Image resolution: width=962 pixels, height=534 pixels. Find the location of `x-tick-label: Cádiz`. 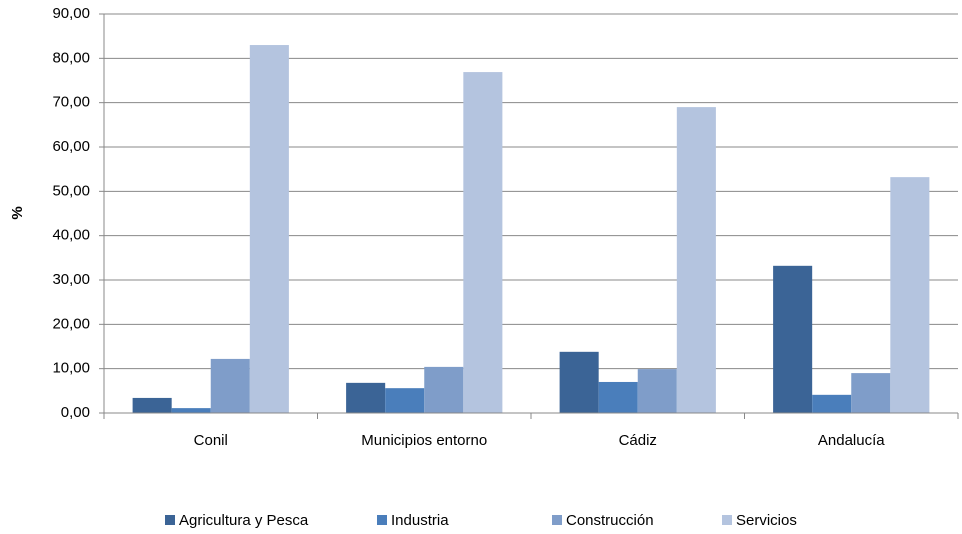

x-tick-label: Cádiz is located at coordinates (638, 440).